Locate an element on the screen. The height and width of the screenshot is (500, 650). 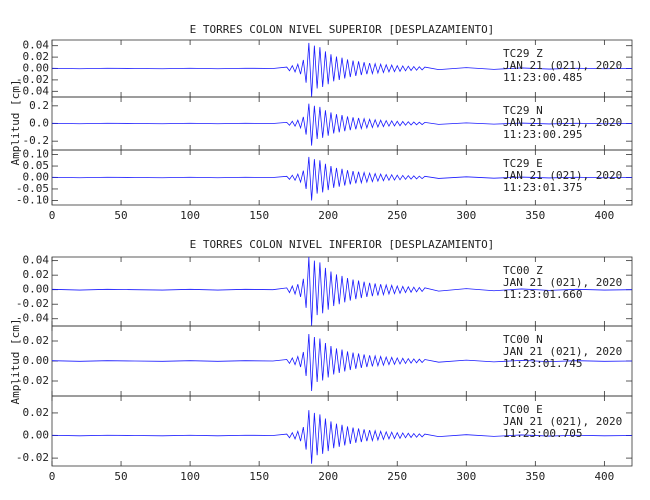
y-tick-label: -0.2 is located at coordinates (36, 140).